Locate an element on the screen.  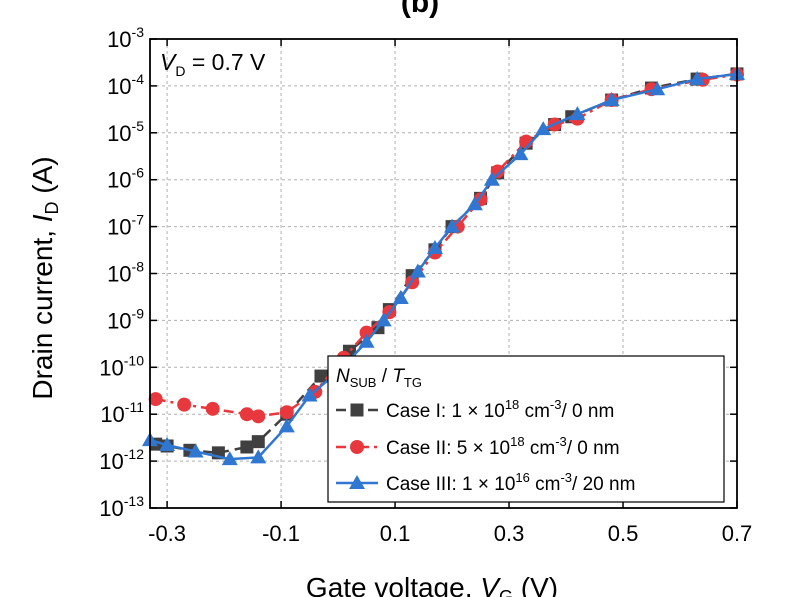
y-tick-label: 10⁻⁶ is located at coordinates (125, 179).